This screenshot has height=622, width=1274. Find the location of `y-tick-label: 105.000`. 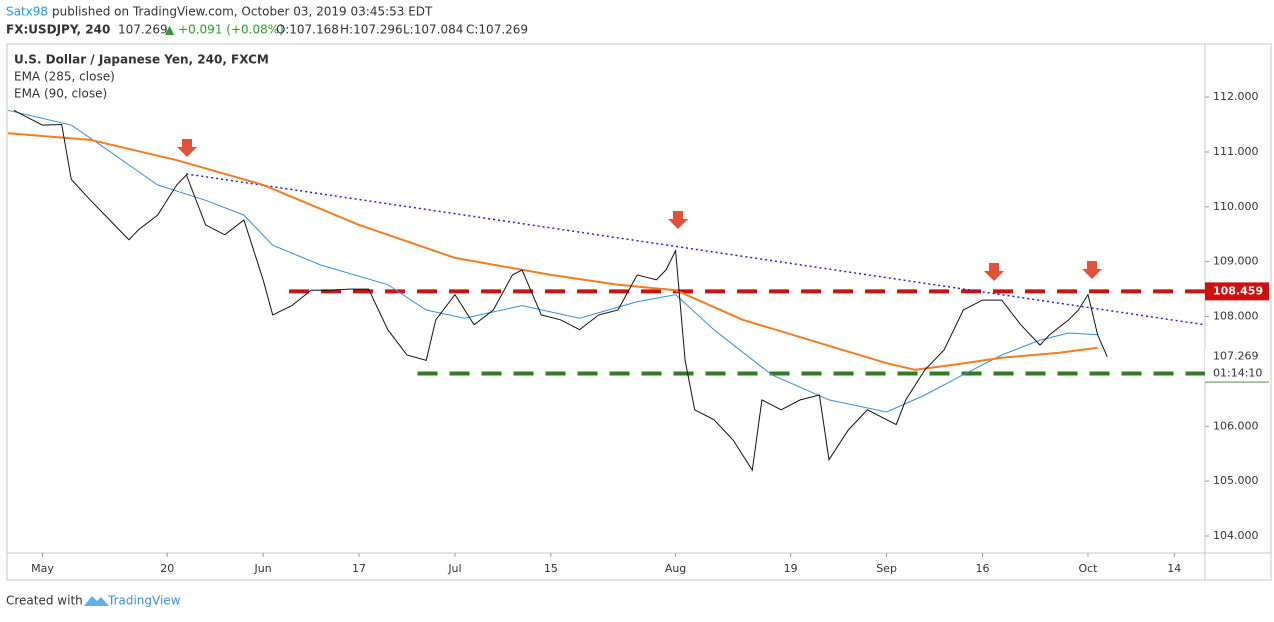

y-tick-label: 105.000 is located at coordinates (1236, 480).